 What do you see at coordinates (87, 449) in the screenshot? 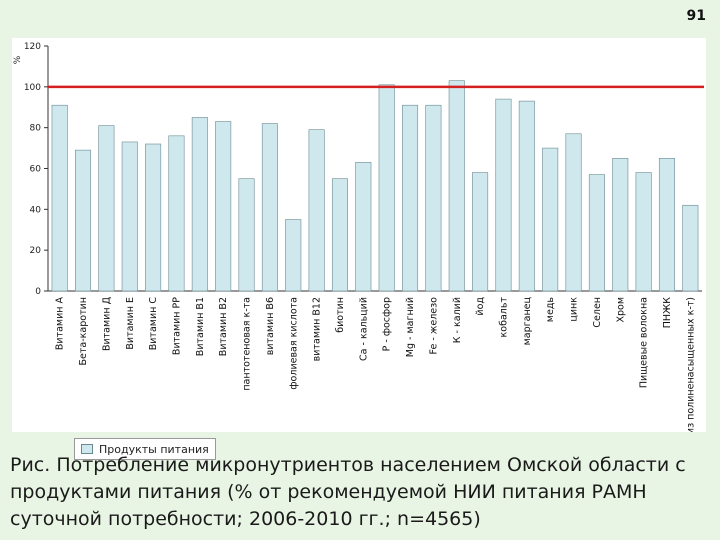
I see `legend-swatch` at bounding box center [87, 449].